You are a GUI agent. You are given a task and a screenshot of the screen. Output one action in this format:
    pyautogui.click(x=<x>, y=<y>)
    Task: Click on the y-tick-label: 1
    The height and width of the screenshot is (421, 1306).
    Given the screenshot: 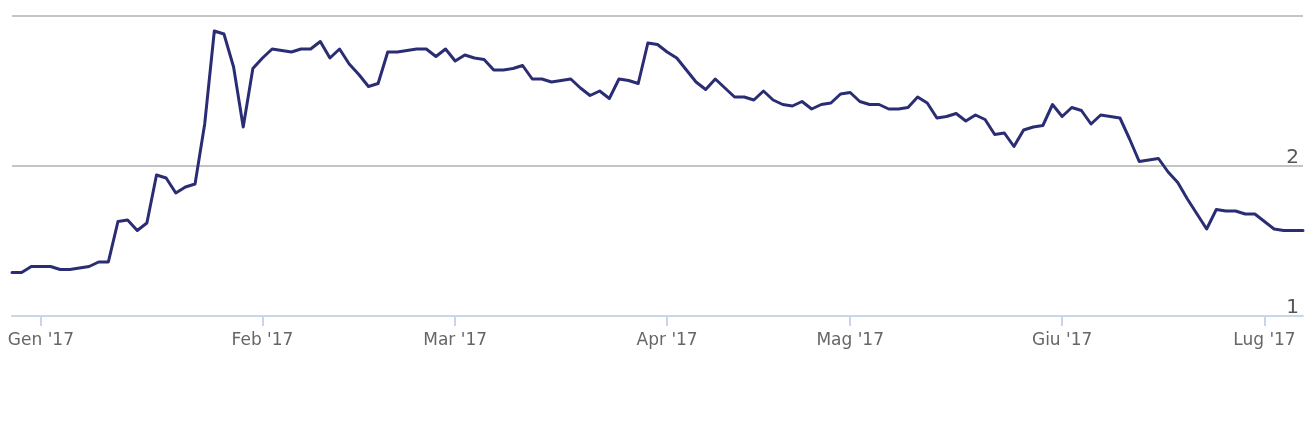 What is the action you would take?
    pyautogui.click(x=1292, y=306)
    